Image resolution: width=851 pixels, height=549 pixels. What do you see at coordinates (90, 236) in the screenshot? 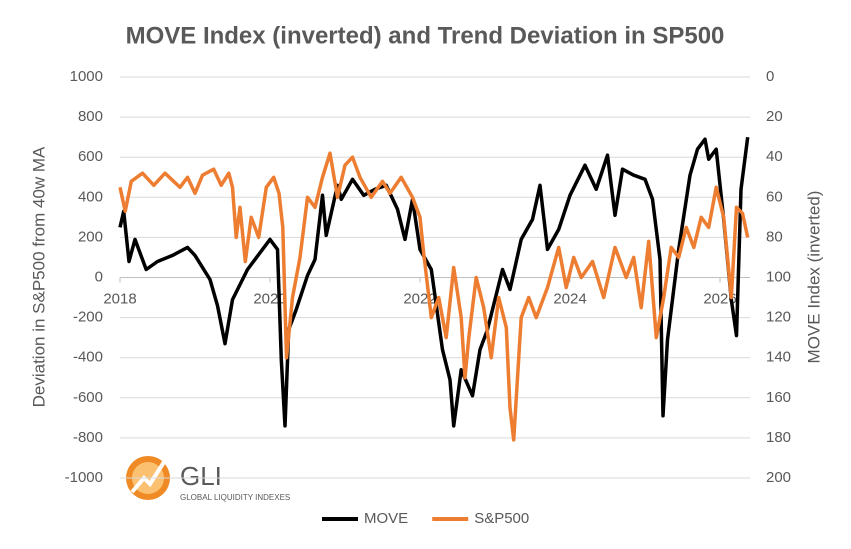
I see `y-tick-label: 200` at bounding box center [90, 236].